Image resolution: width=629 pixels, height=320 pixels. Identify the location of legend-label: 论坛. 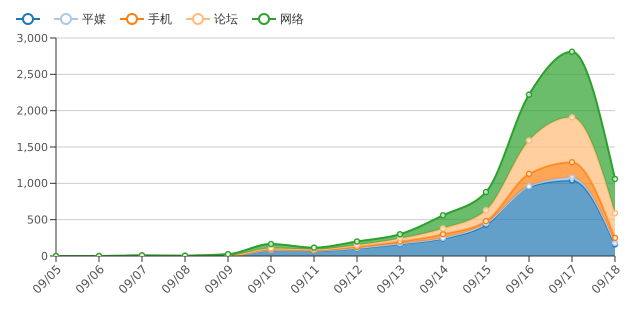
(226, 19).